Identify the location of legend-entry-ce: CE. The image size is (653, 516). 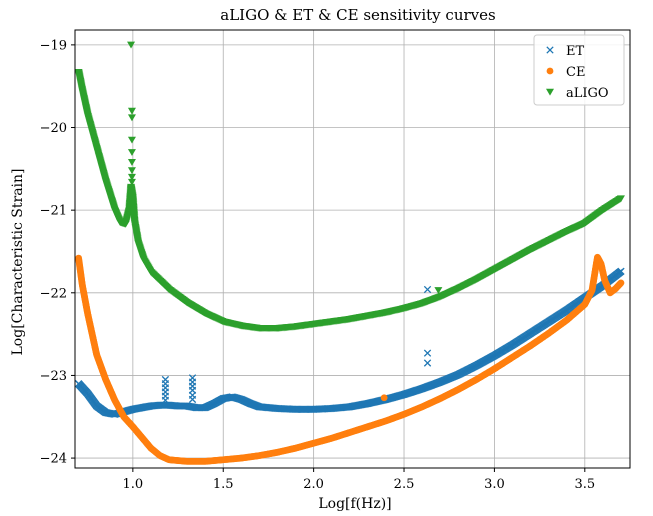
(565, 72).